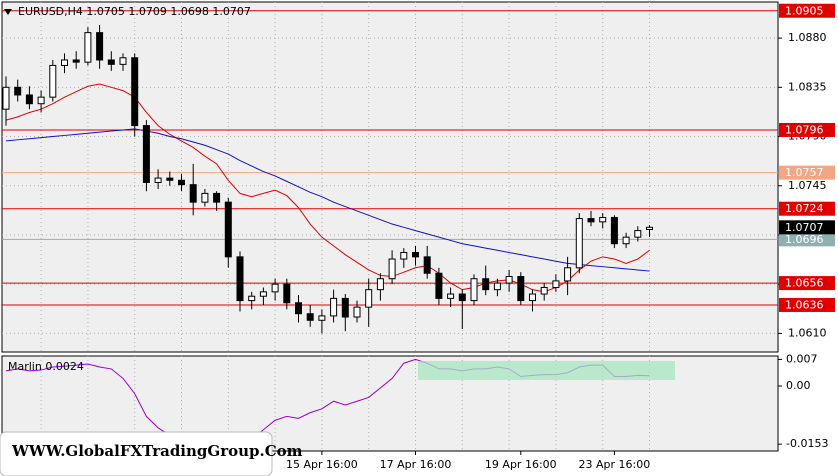 This screenshot has height=476, width=838. Describe the element at coordinates (804, 208) in the screenshot. I see `level-label: 1.0724` at that location.